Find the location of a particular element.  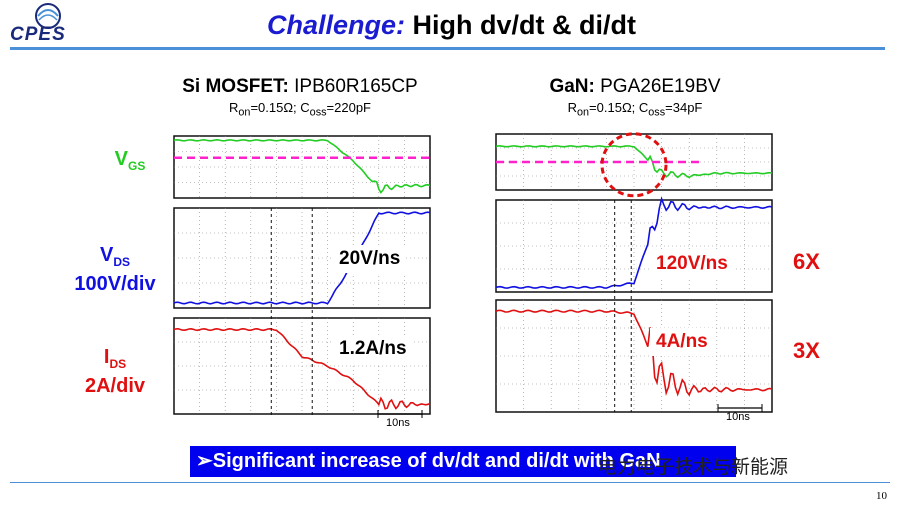

si-part-number: IPB60R165CP is located at coordinates (356, 86).